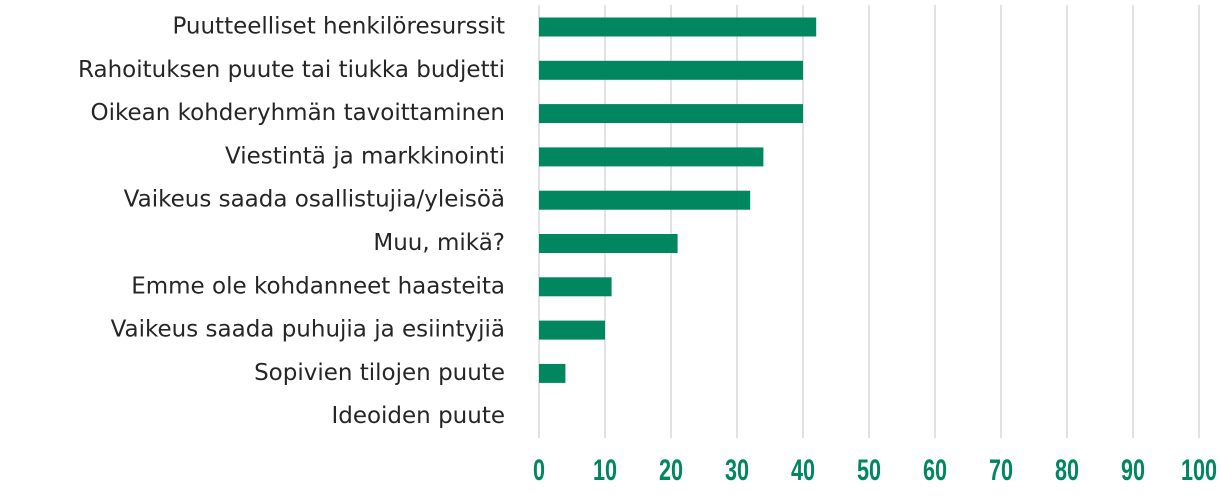 The height and width of the screenshot is (498, 1222). What do you see at coordinates (291, 70) in the screenshot?
I see `y-tick-label: Rahoituksen puute tai tiukka budjetti` at bounding box center [291, 70].